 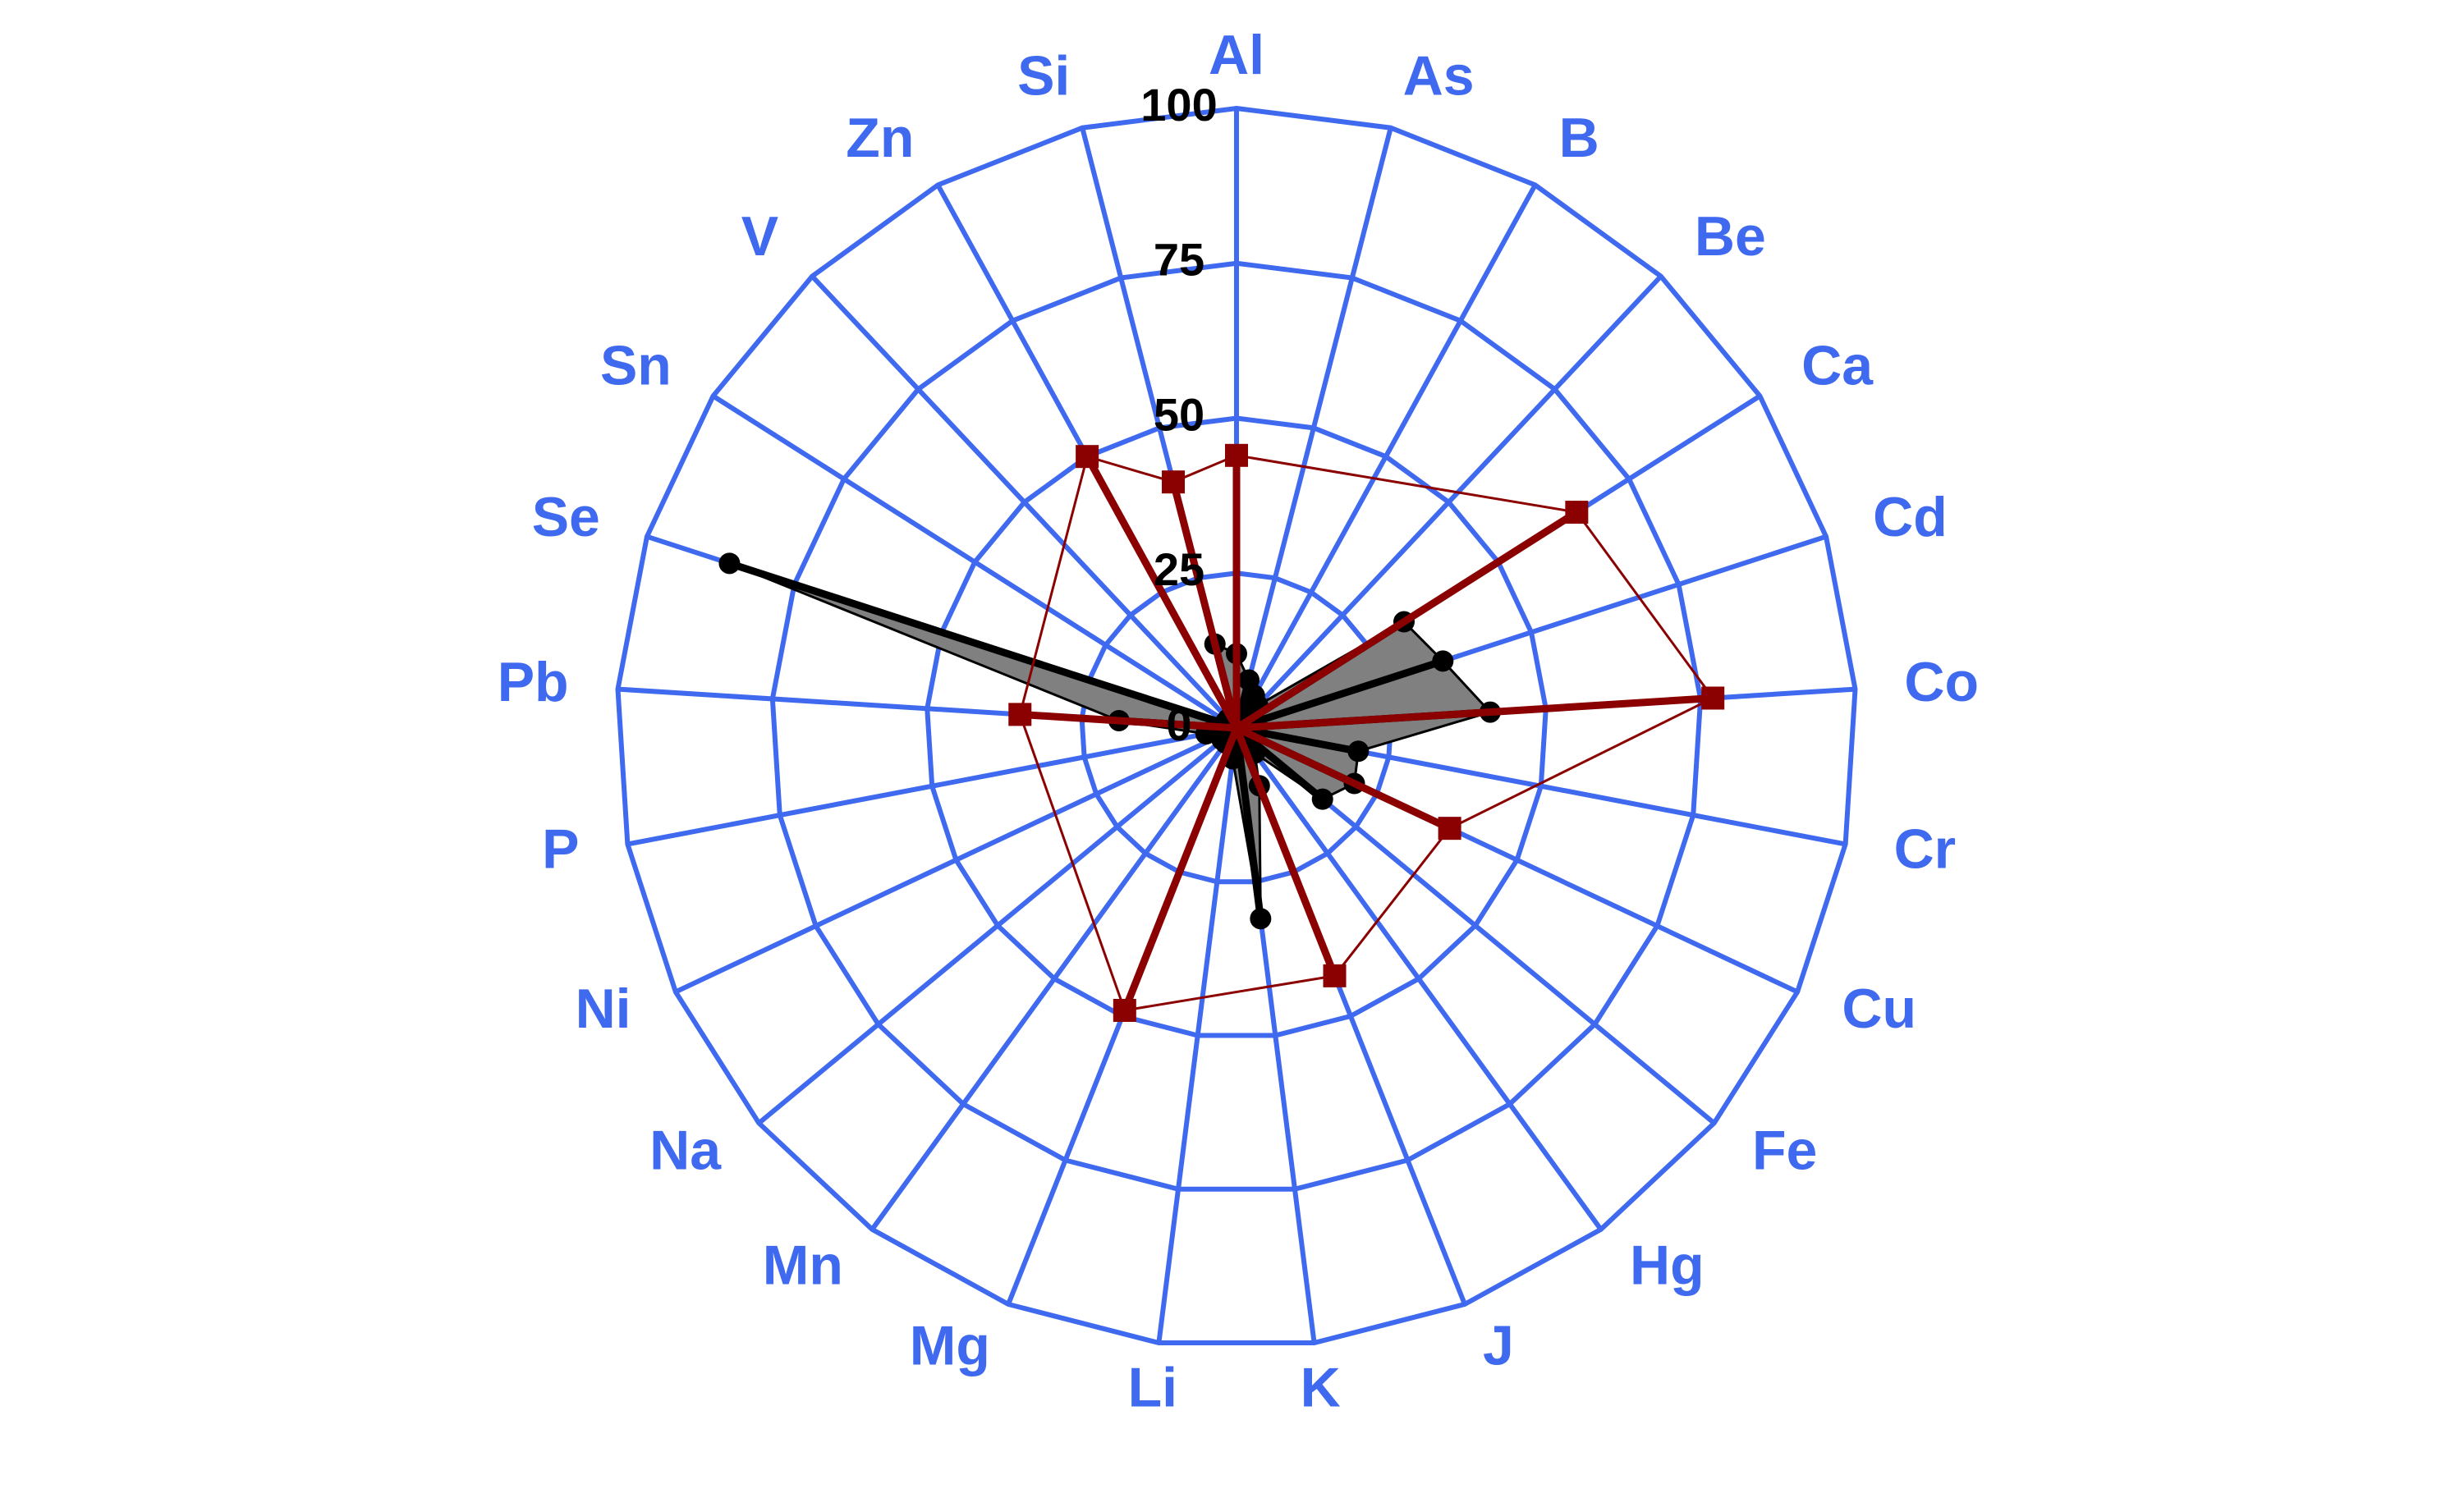 I want to click on category-label: V, so click(x=760, y=236).